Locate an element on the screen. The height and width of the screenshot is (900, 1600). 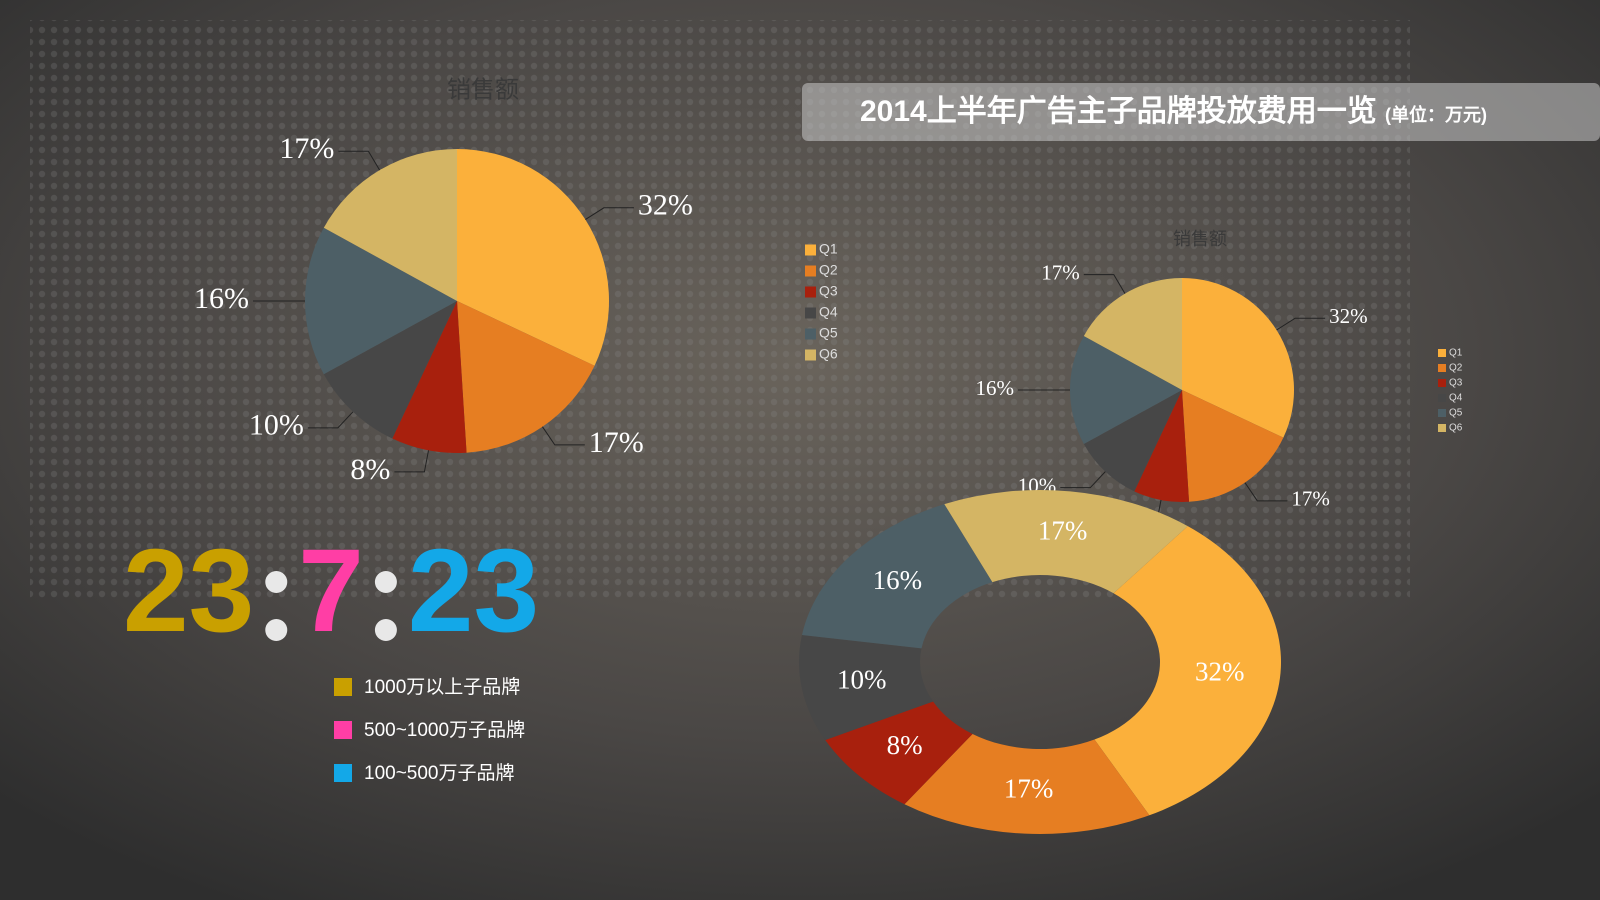
legend-label: 1000万以上子品牌 is located at coordinates (442, 687).